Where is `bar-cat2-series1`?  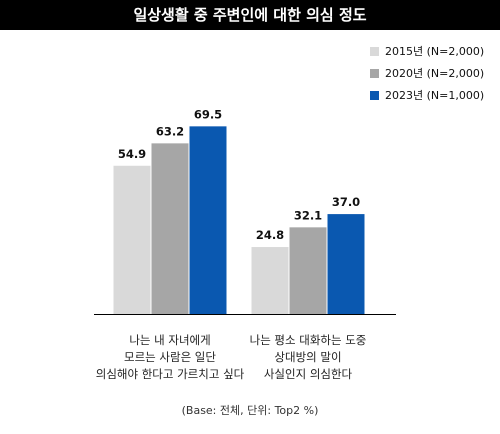
bar-cat2-series1 is located at coordinates (270, 280).